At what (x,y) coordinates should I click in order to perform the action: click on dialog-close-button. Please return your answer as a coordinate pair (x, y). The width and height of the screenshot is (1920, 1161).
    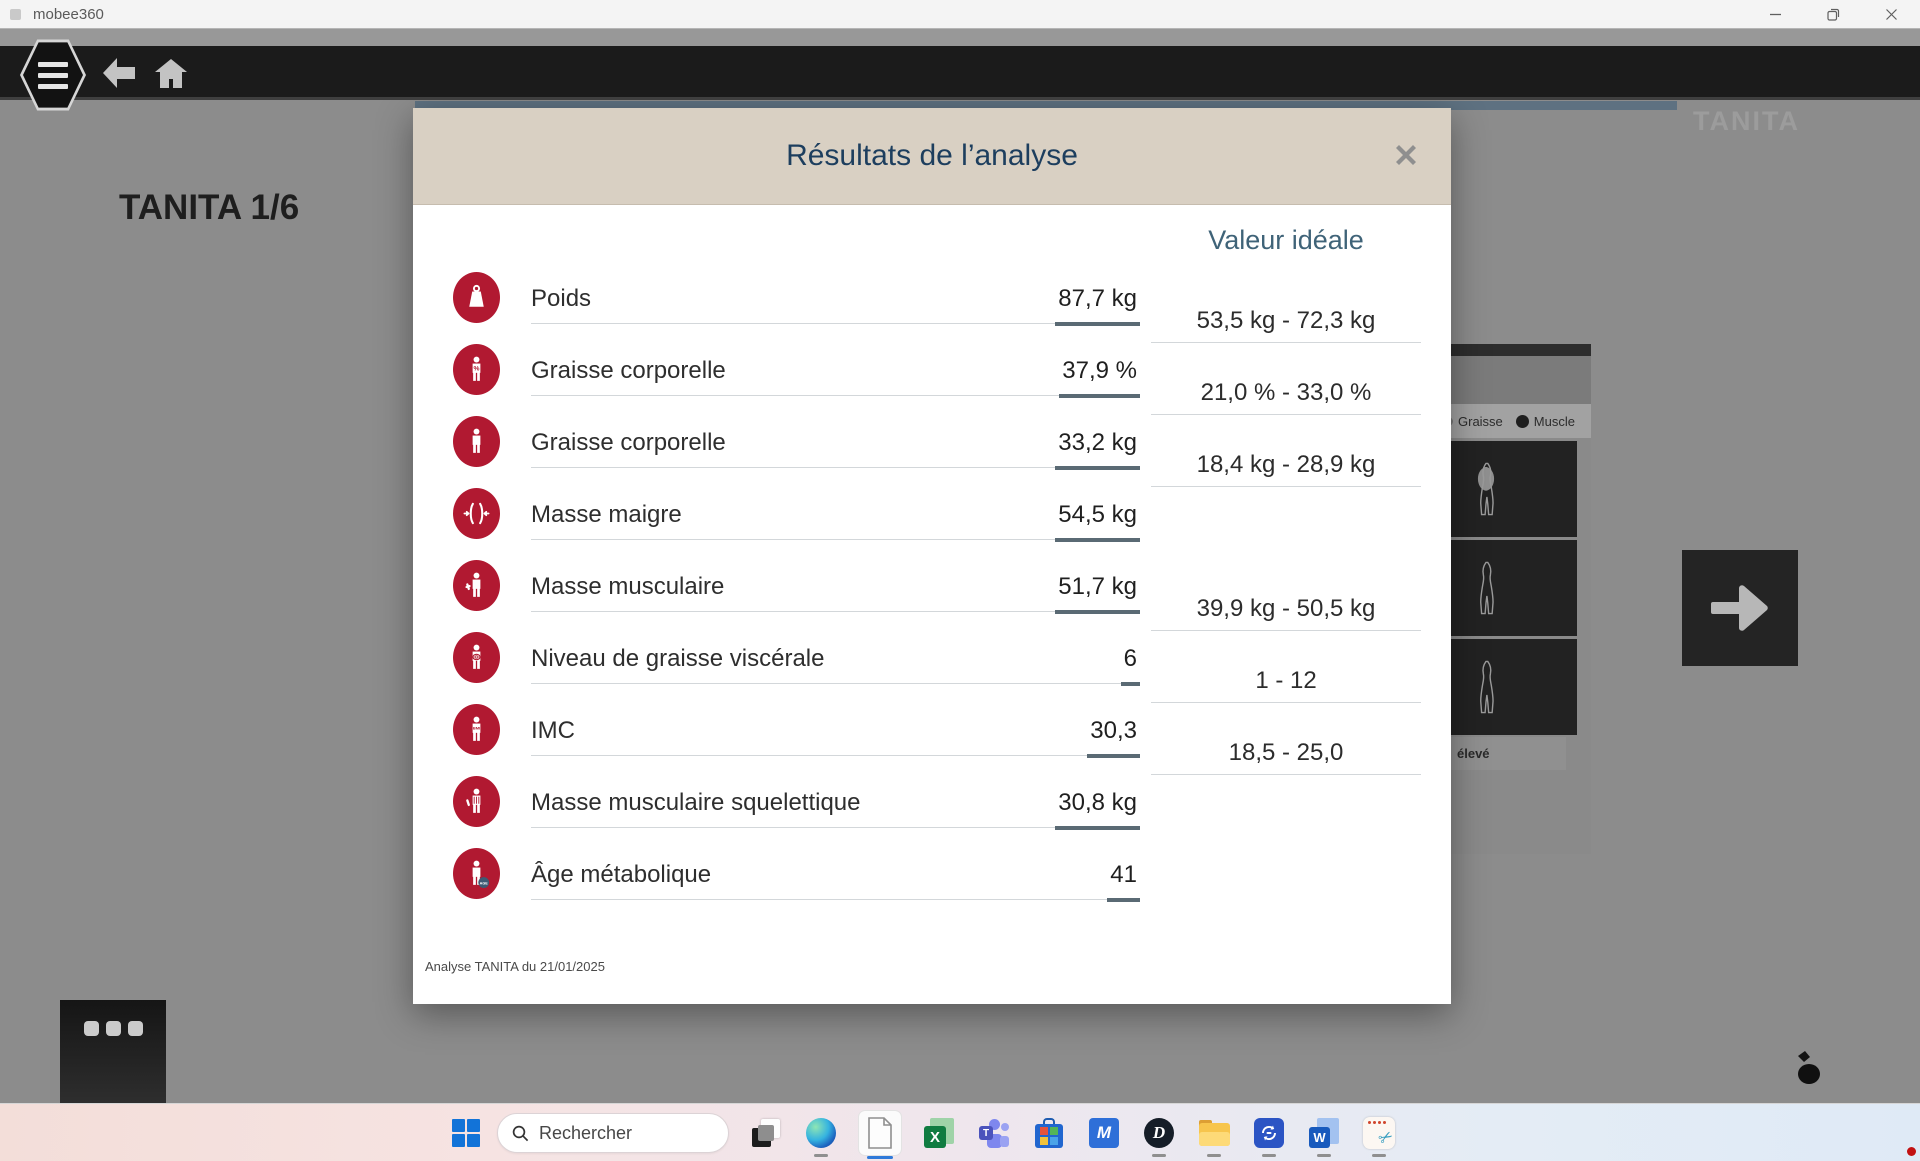
    Looking at the image, I should click on (1406, 155).